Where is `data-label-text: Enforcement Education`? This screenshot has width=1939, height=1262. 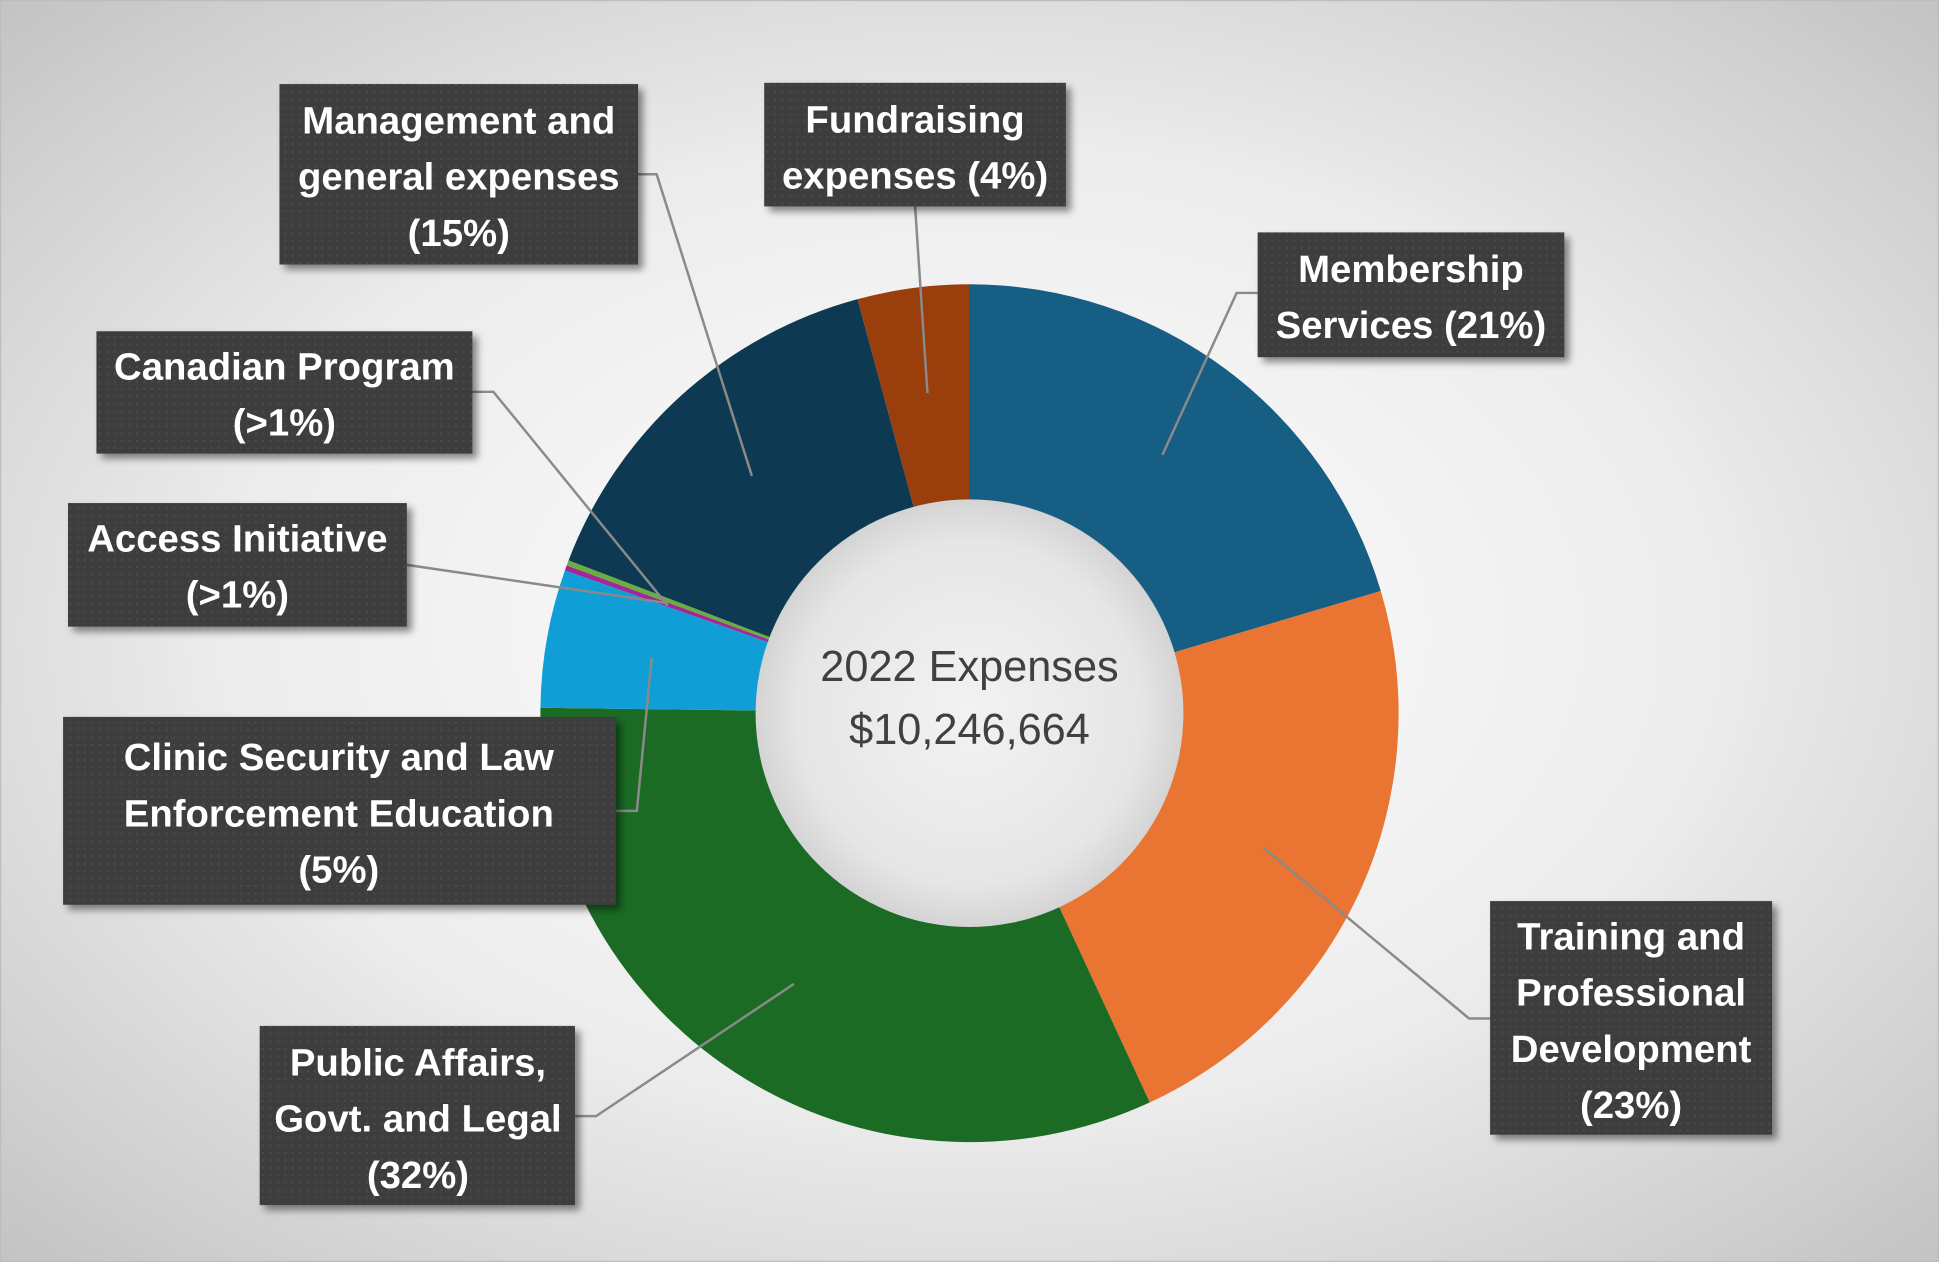 data-label-text: Enforcement Education is located at coordinates (339, 813).